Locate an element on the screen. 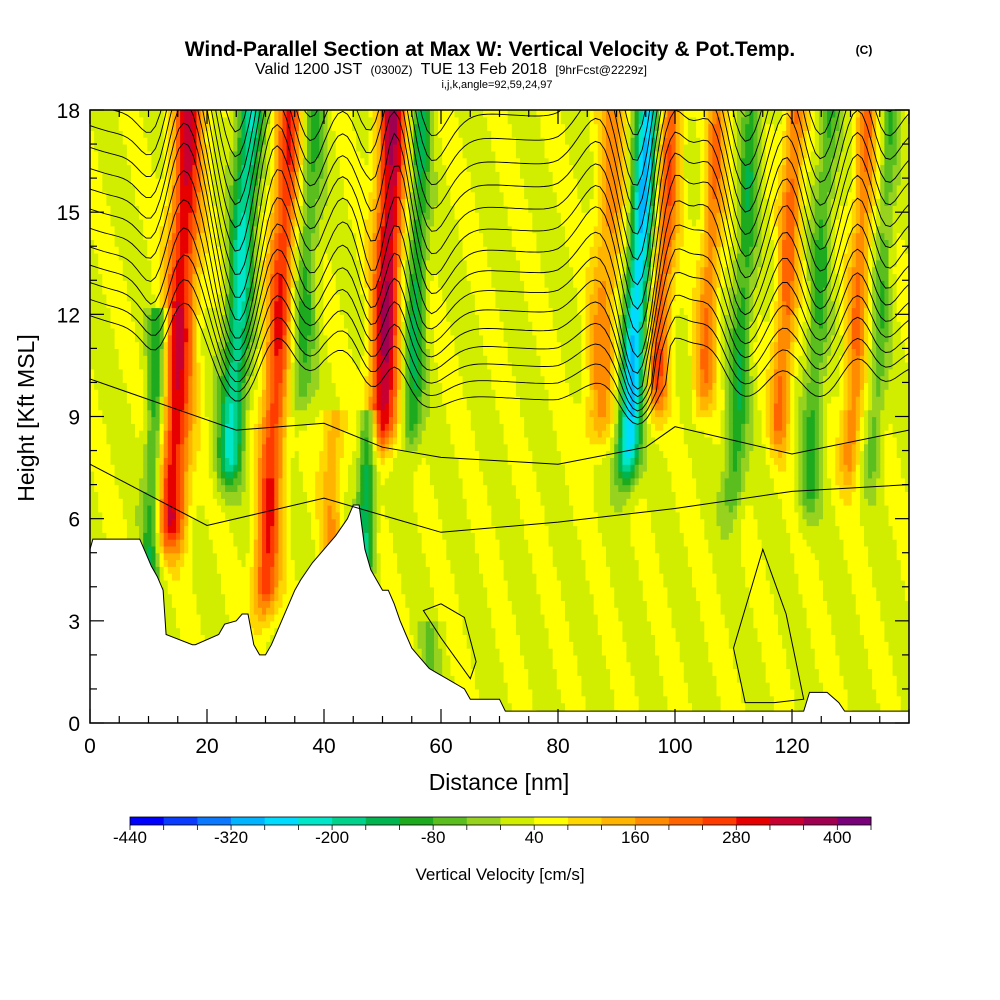 This screenshot has height=1000, width=1000. x-tick-label: 120 is located at coordinates (791, 746).